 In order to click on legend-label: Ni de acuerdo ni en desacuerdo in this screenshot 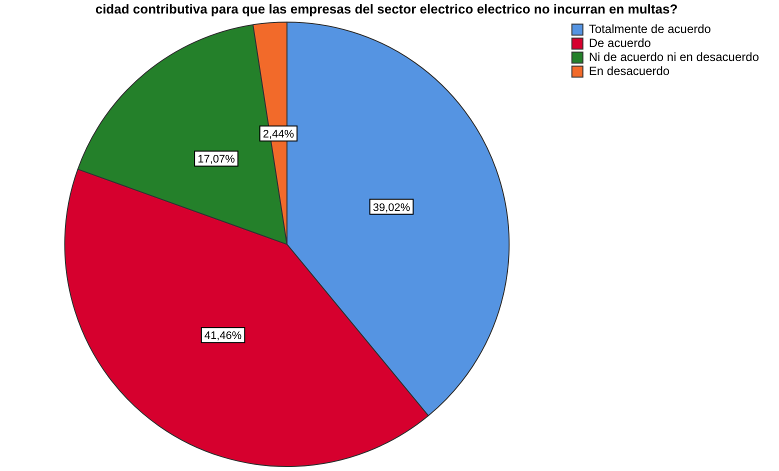, I will do `click(674, 57)`.